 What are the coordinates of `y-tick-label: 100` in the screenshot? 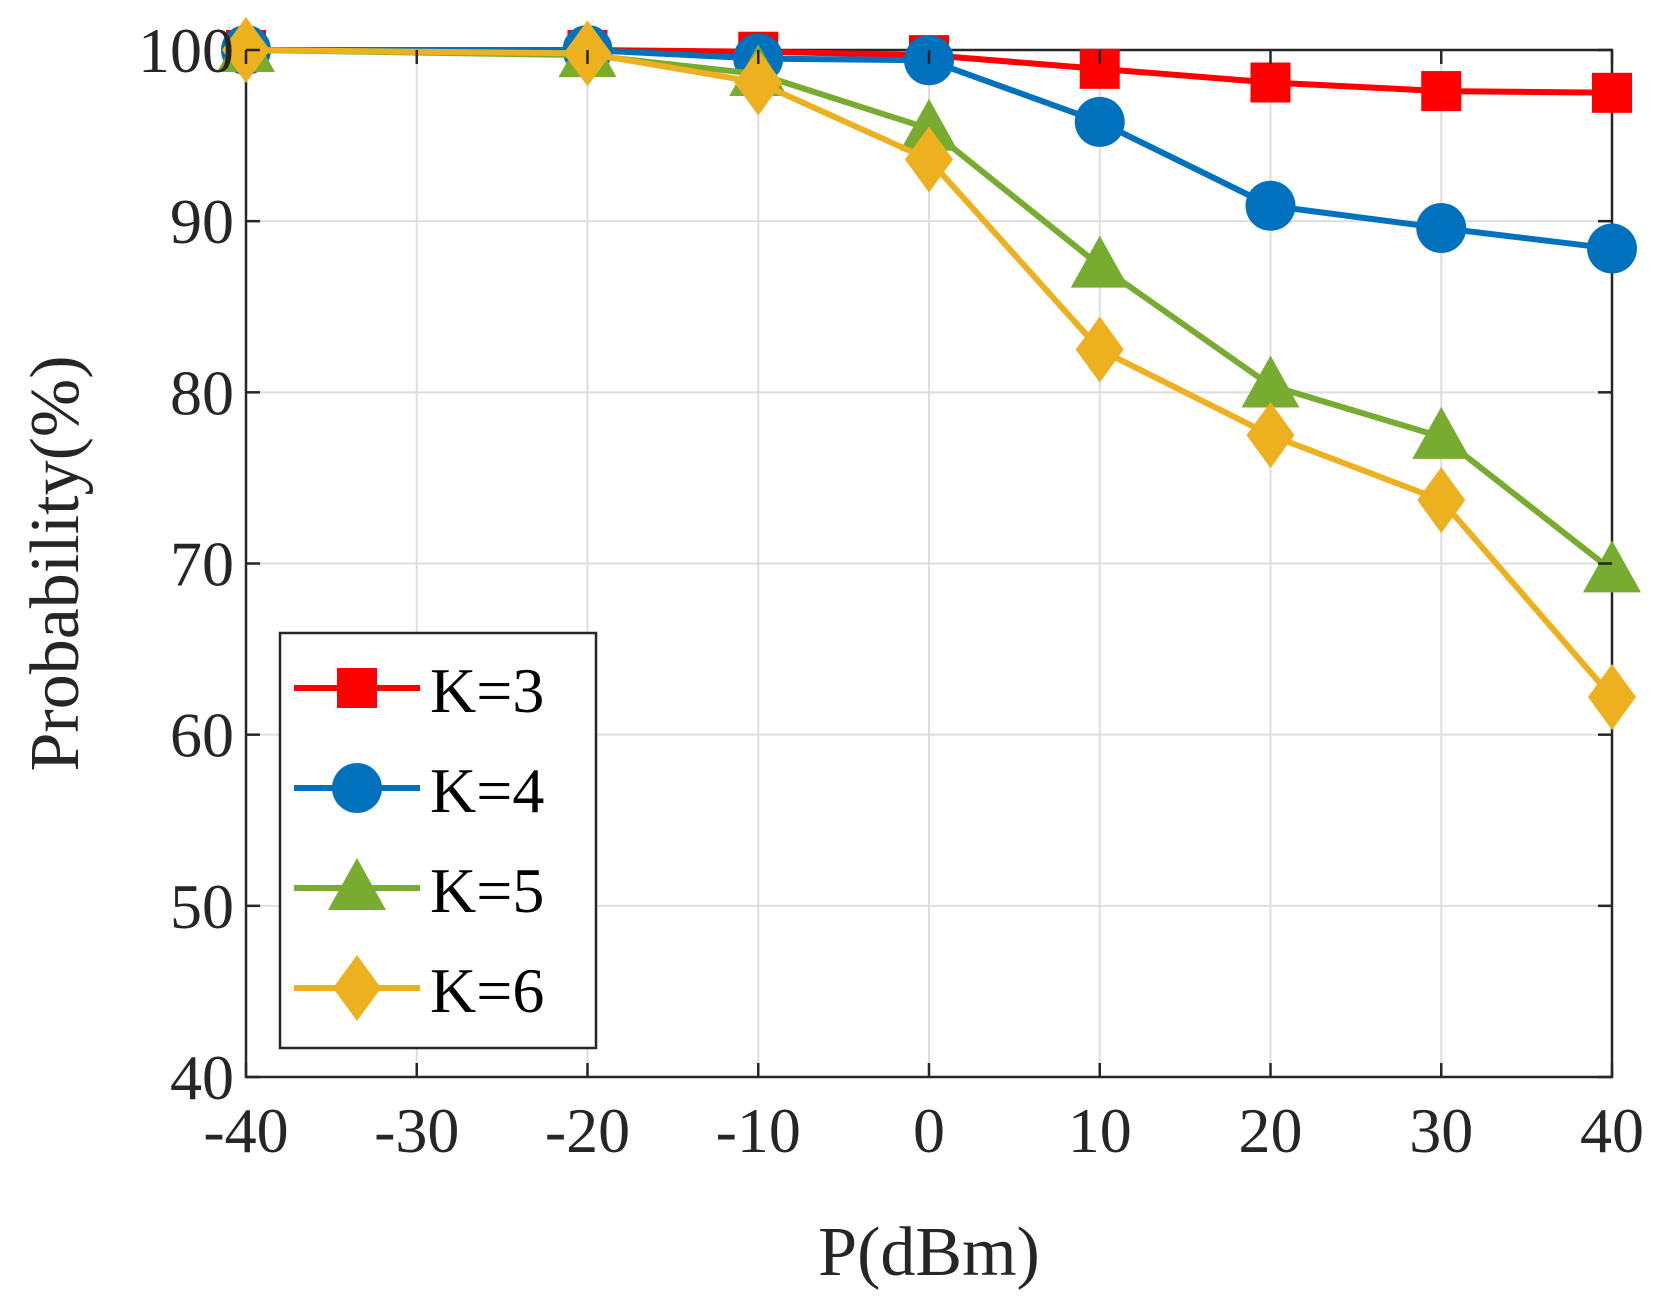 It's located at (186, 50).